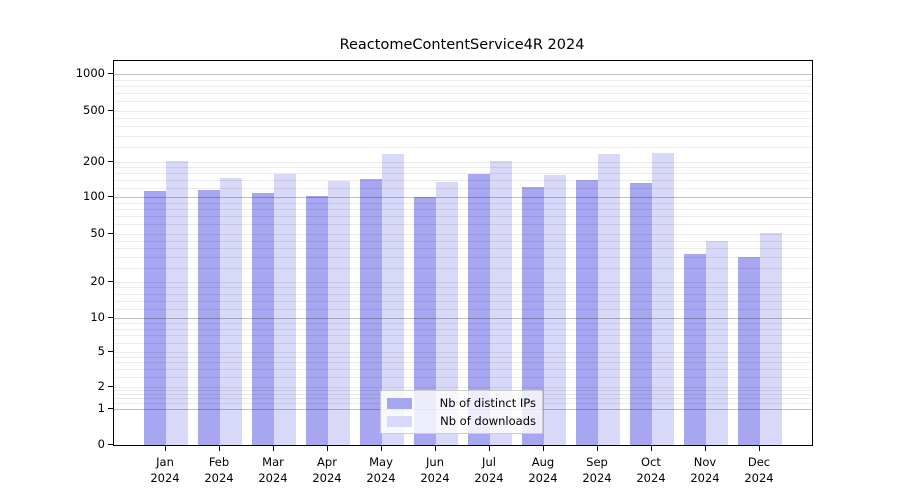 The width and height of the screenshot is (900, 500). What do you see at coordinates (488, 421) in the screenshot?
I see `legend-label-downloads: Nb of downloads` at bounding box center [488, 421].